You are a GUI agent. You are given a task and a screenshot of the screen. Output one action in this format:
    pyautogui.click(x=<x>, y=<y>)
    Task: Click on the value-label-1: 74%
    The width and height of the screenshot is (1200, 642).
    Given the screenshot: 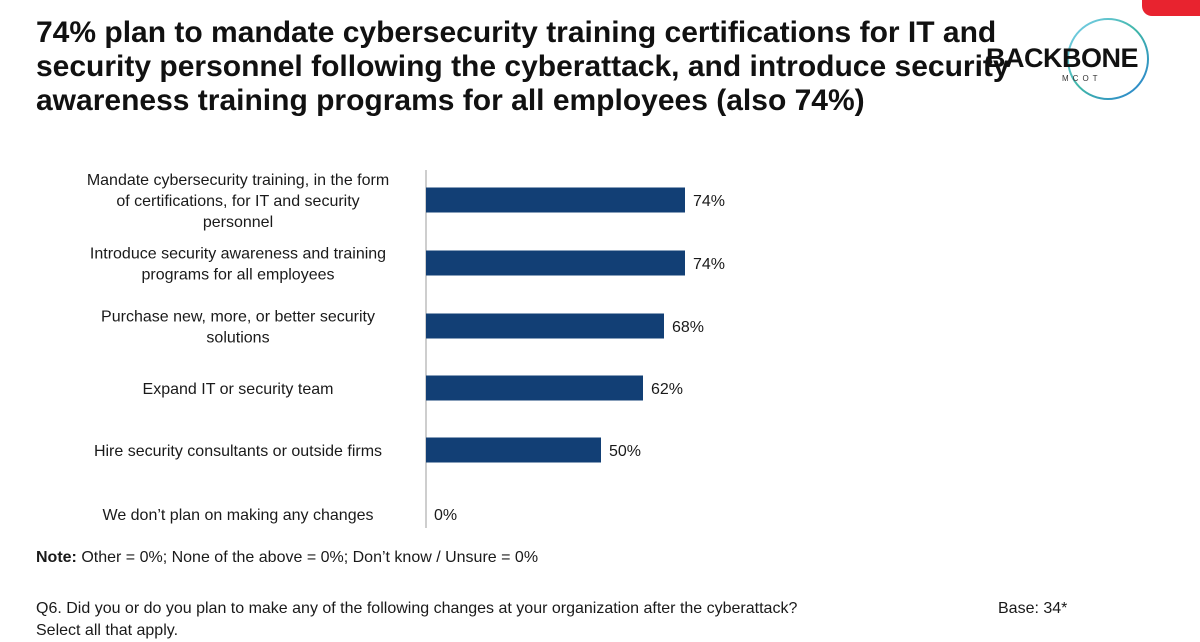 What is the action you would take?
    pyautogui.click(x=709, y=201)
    